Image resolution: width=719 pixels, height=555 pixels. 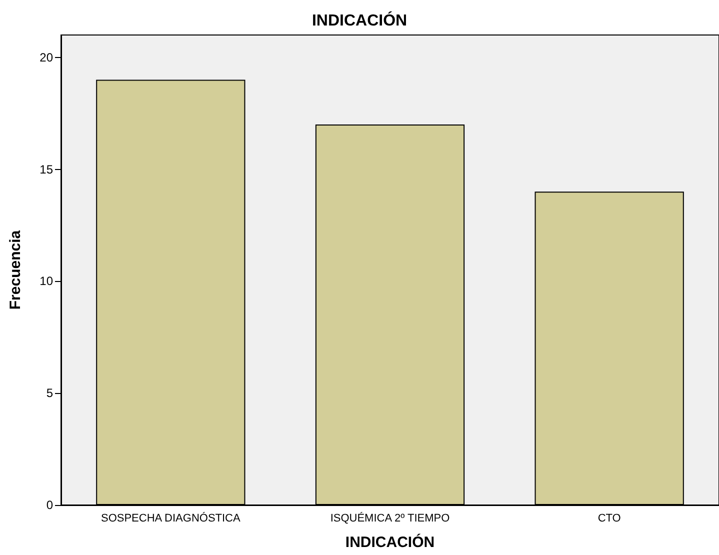 What do you see at coordinates (171, 518) in the screenshot?
I see `x-tick-label: SOSPECHA DIAGNÓSTICA` at bounding box center [171, 518].